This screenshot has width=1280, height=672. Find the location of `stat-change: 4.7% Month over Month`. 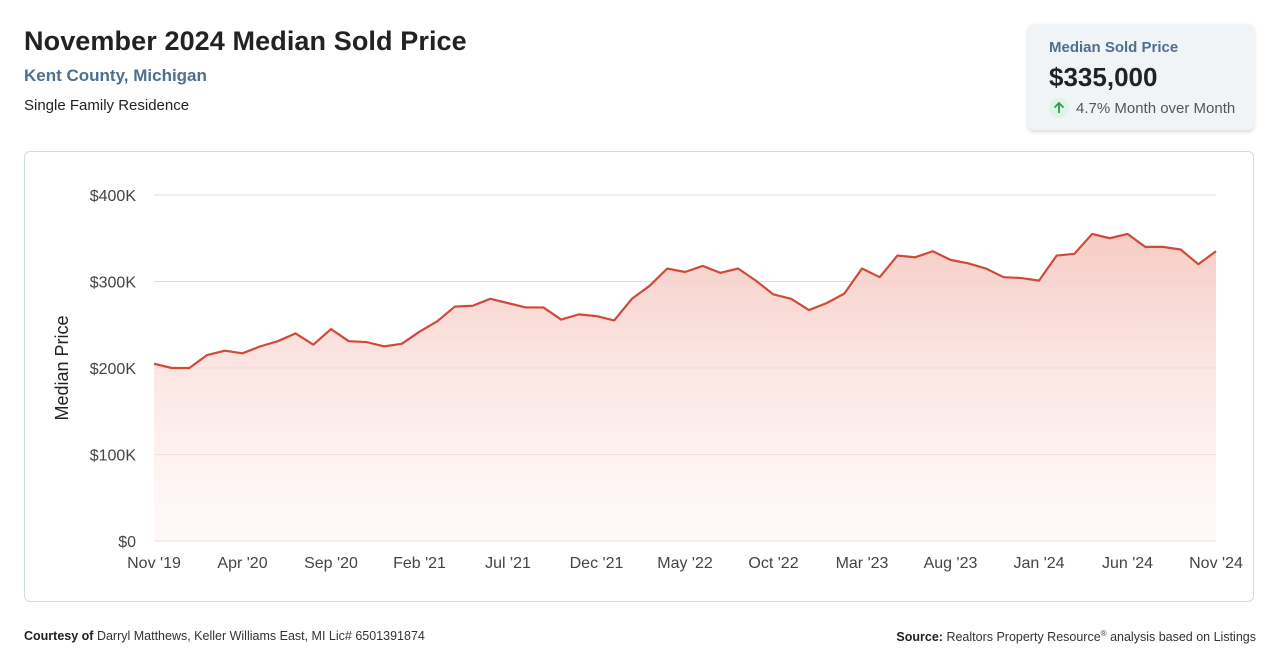

stat-change: 4.7% Month over Month is located at coordinates (1142, 108).